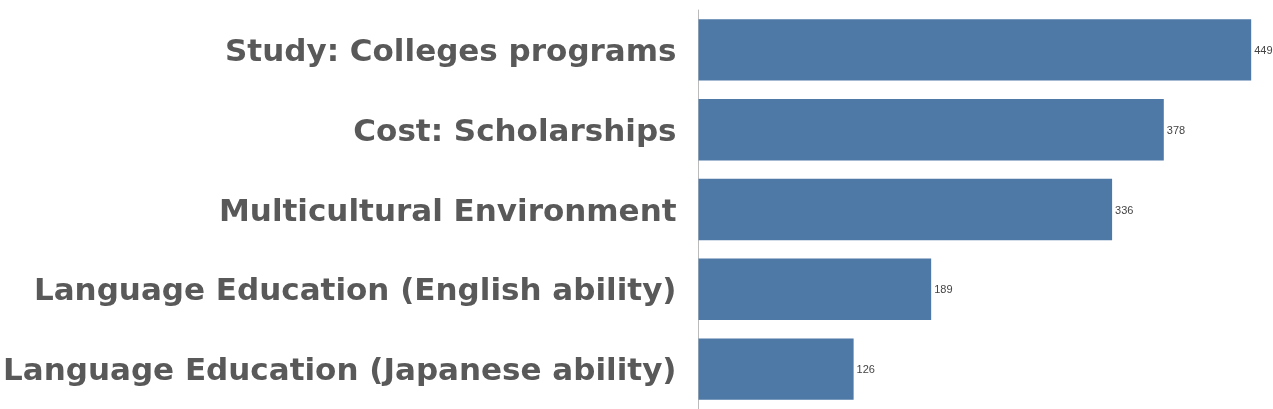 This screenshot has height=409, width=1273. Describe the element at coordinates (448, 209) in the screenshot. I see `y-tick-label: Multicultural Environment` at that location.